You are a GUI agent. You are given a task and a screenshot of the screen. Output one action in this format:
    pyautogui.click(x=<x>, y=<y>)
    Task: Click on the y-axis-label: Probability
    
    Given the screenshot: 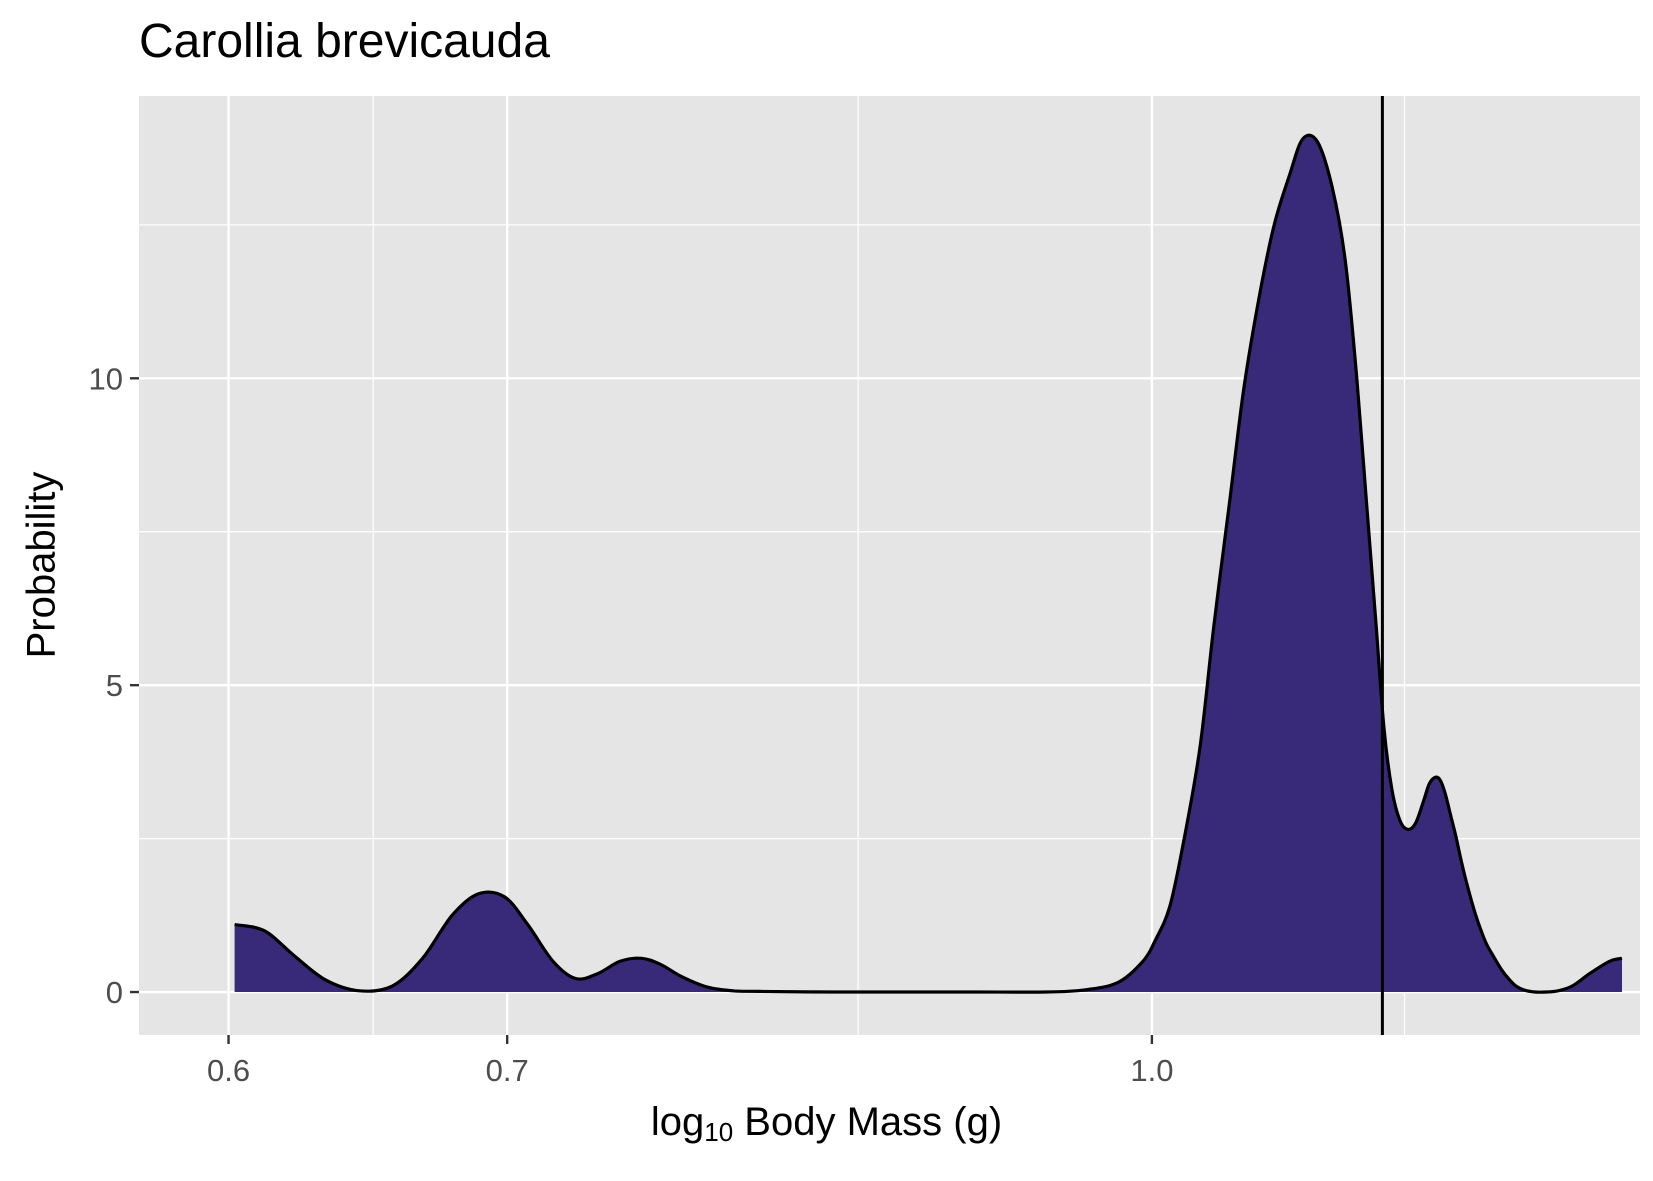 What is the action you would take?
    pyautogui.click(x=41, y=565)
    